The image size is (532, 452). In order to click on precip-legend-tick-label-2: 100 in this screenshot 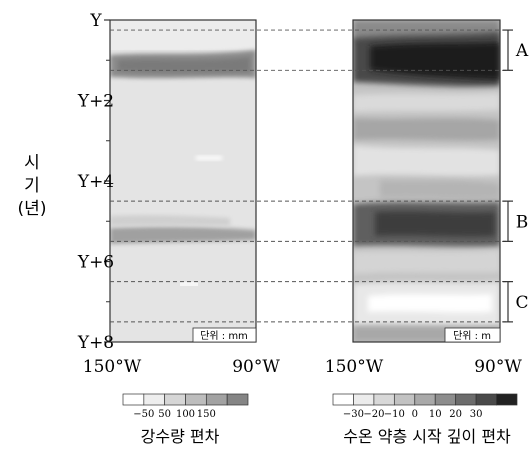, I will do `click(185, 414)`.